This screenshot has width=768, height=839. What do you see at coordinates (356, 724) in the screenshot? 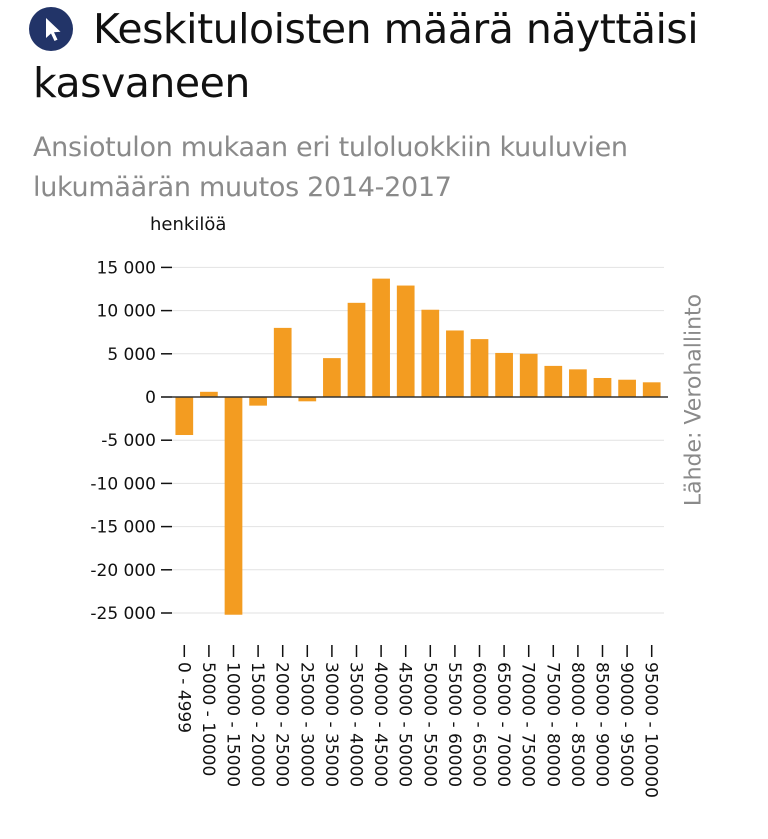
I see `x-tick-label: 35000 - 40000` at bounding box center [356, 724].